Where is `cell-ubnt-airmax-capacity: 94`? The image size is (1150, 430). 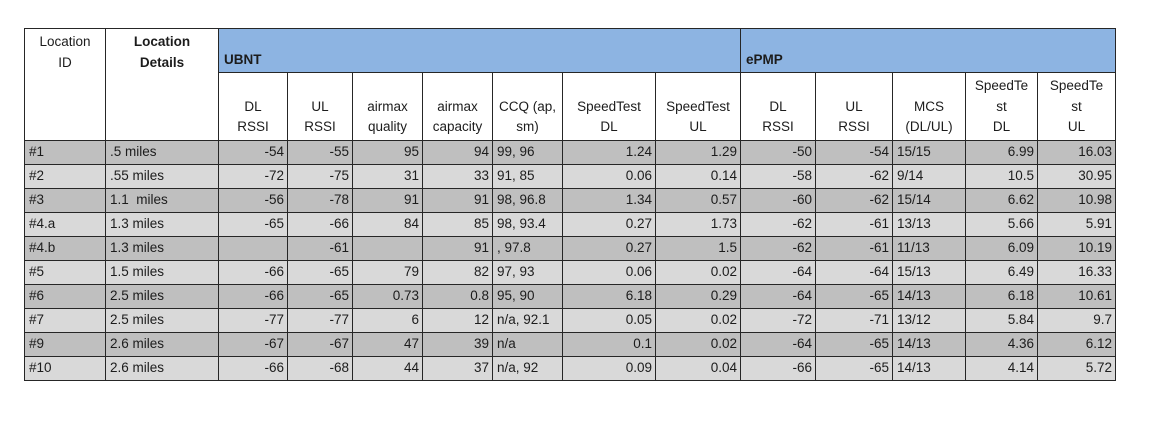
cell-ubnt-airmax-capacity: 94 is located at coordinates (457, 152).